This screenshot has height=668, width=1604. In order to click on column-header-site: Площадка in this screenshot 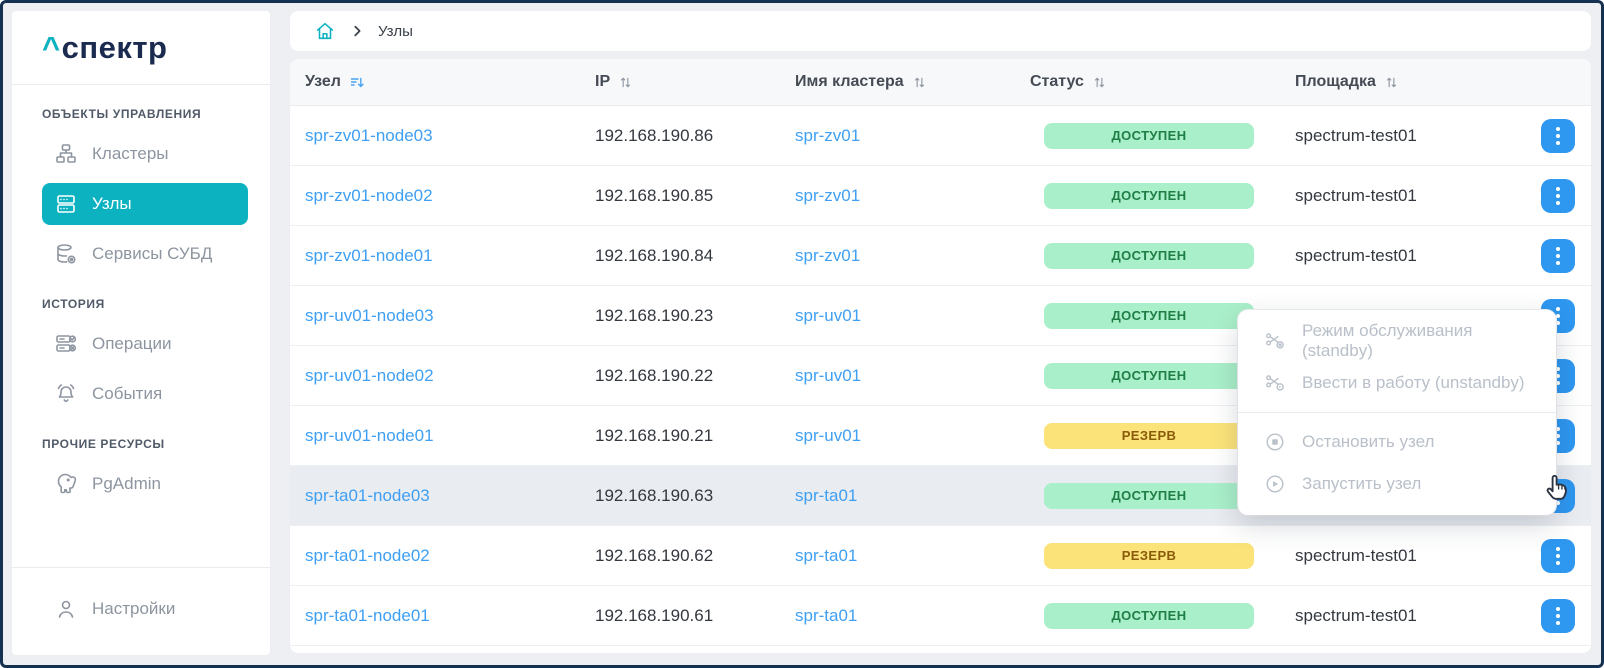, I will do `click(1418, 82)`.